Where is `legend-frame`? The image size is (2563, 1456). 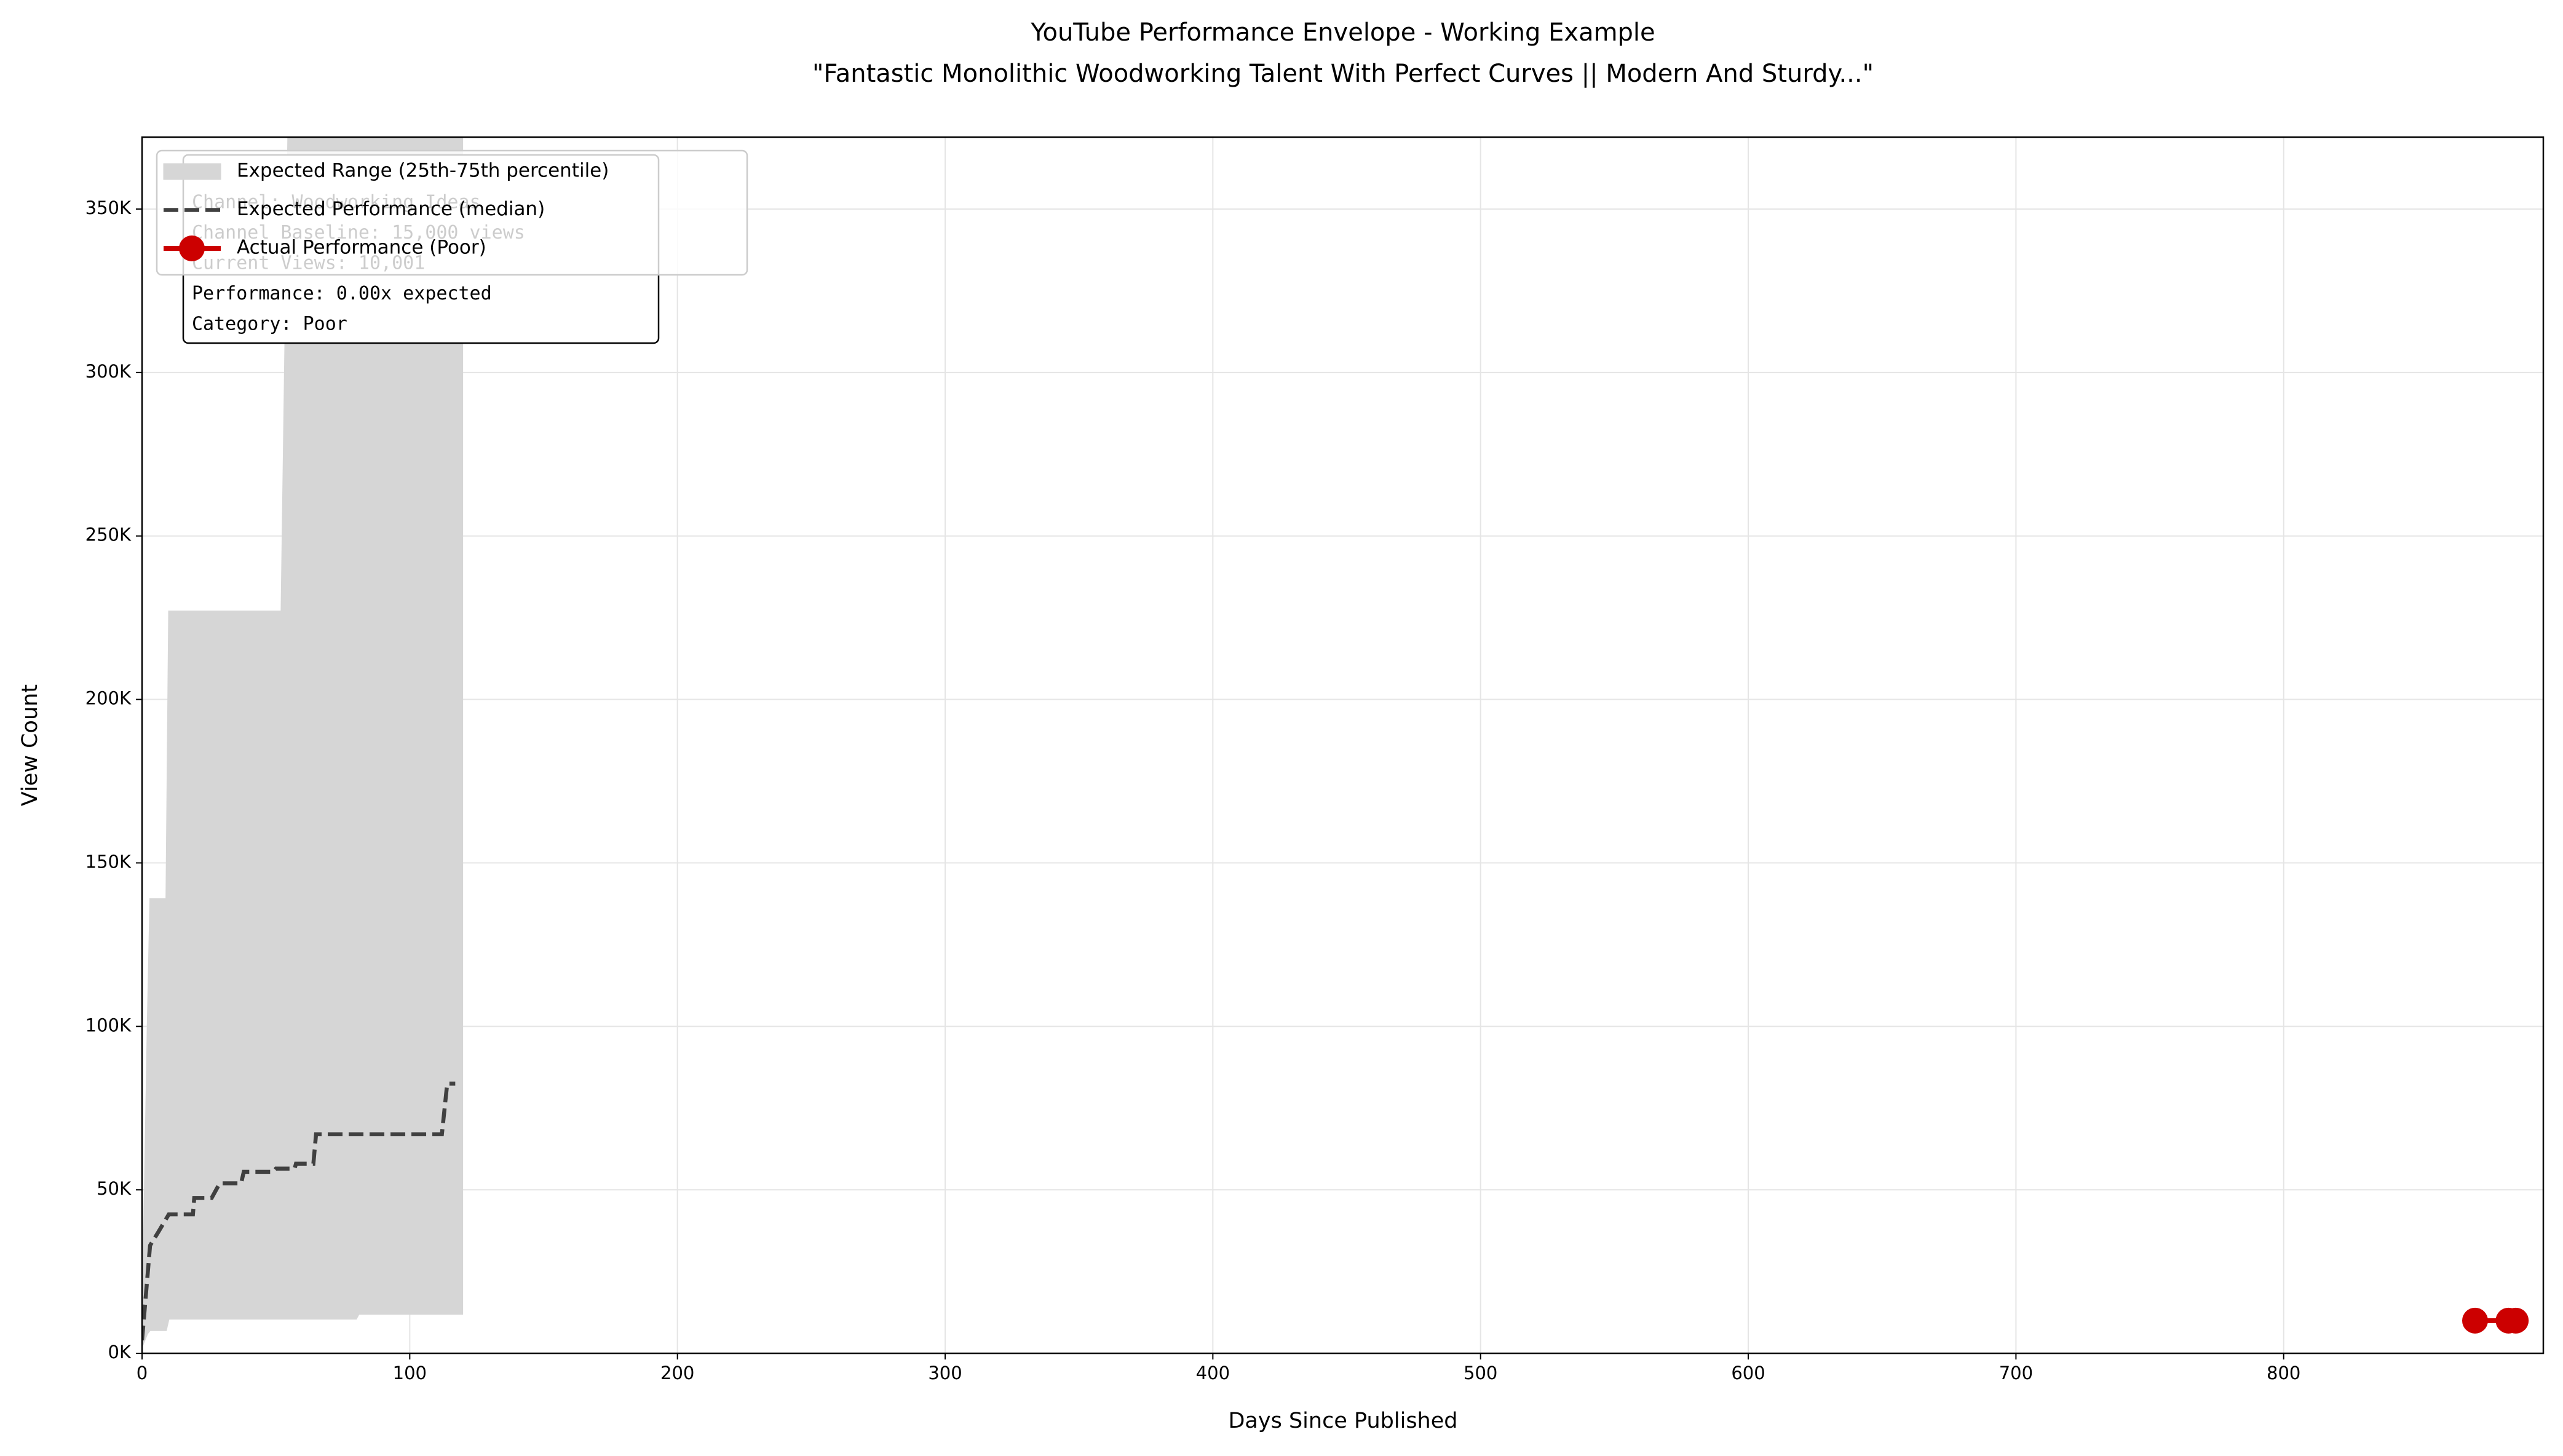 legend-frame is located at coordinates (452, 213).